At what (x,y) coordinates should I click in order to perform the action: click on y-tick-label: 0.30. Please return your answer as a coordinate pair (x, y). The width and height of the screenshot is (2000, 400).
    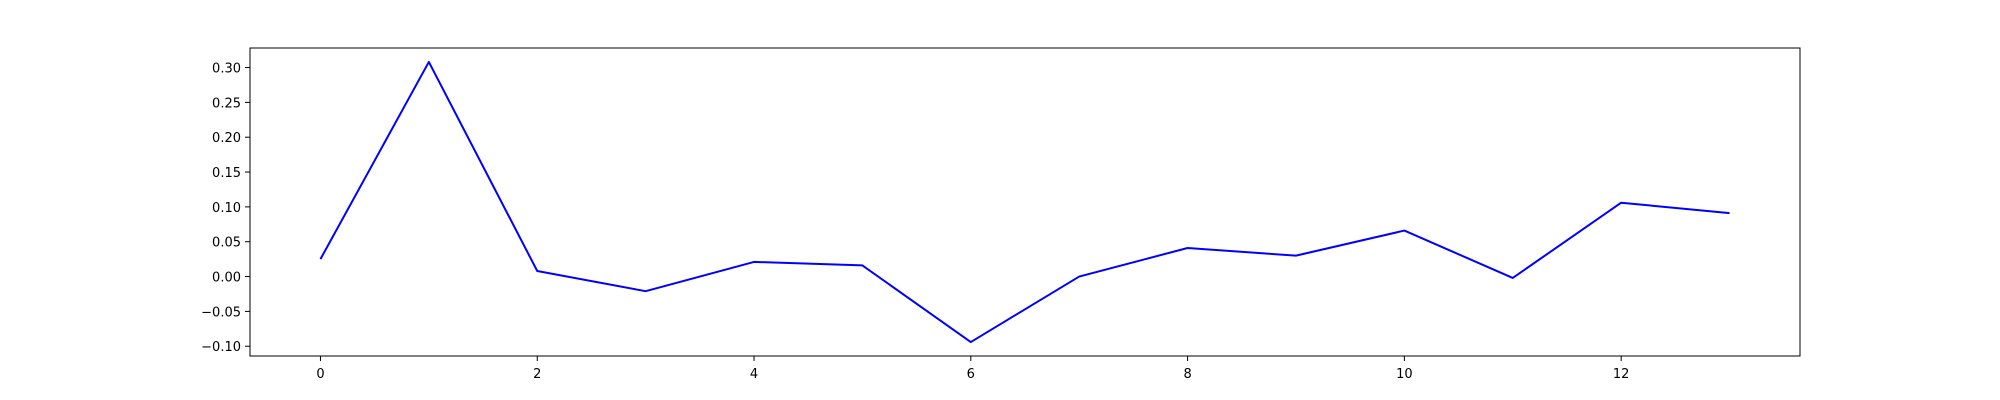
    Looking at the image, I should click on (226, 69).